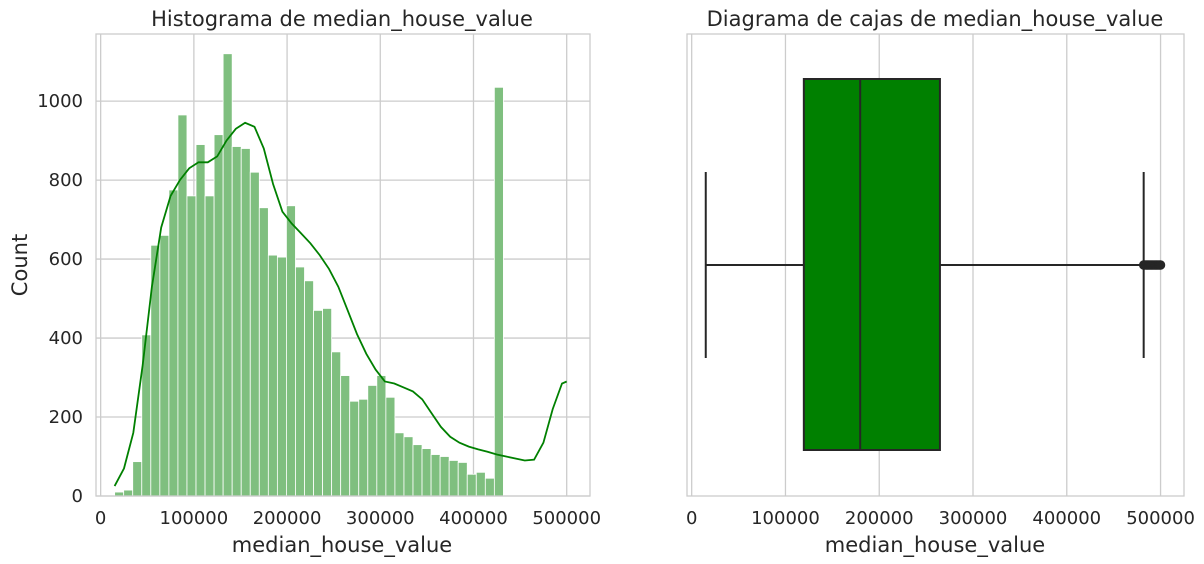  I want to click on y-tick-label: 400, so click(66, 338).